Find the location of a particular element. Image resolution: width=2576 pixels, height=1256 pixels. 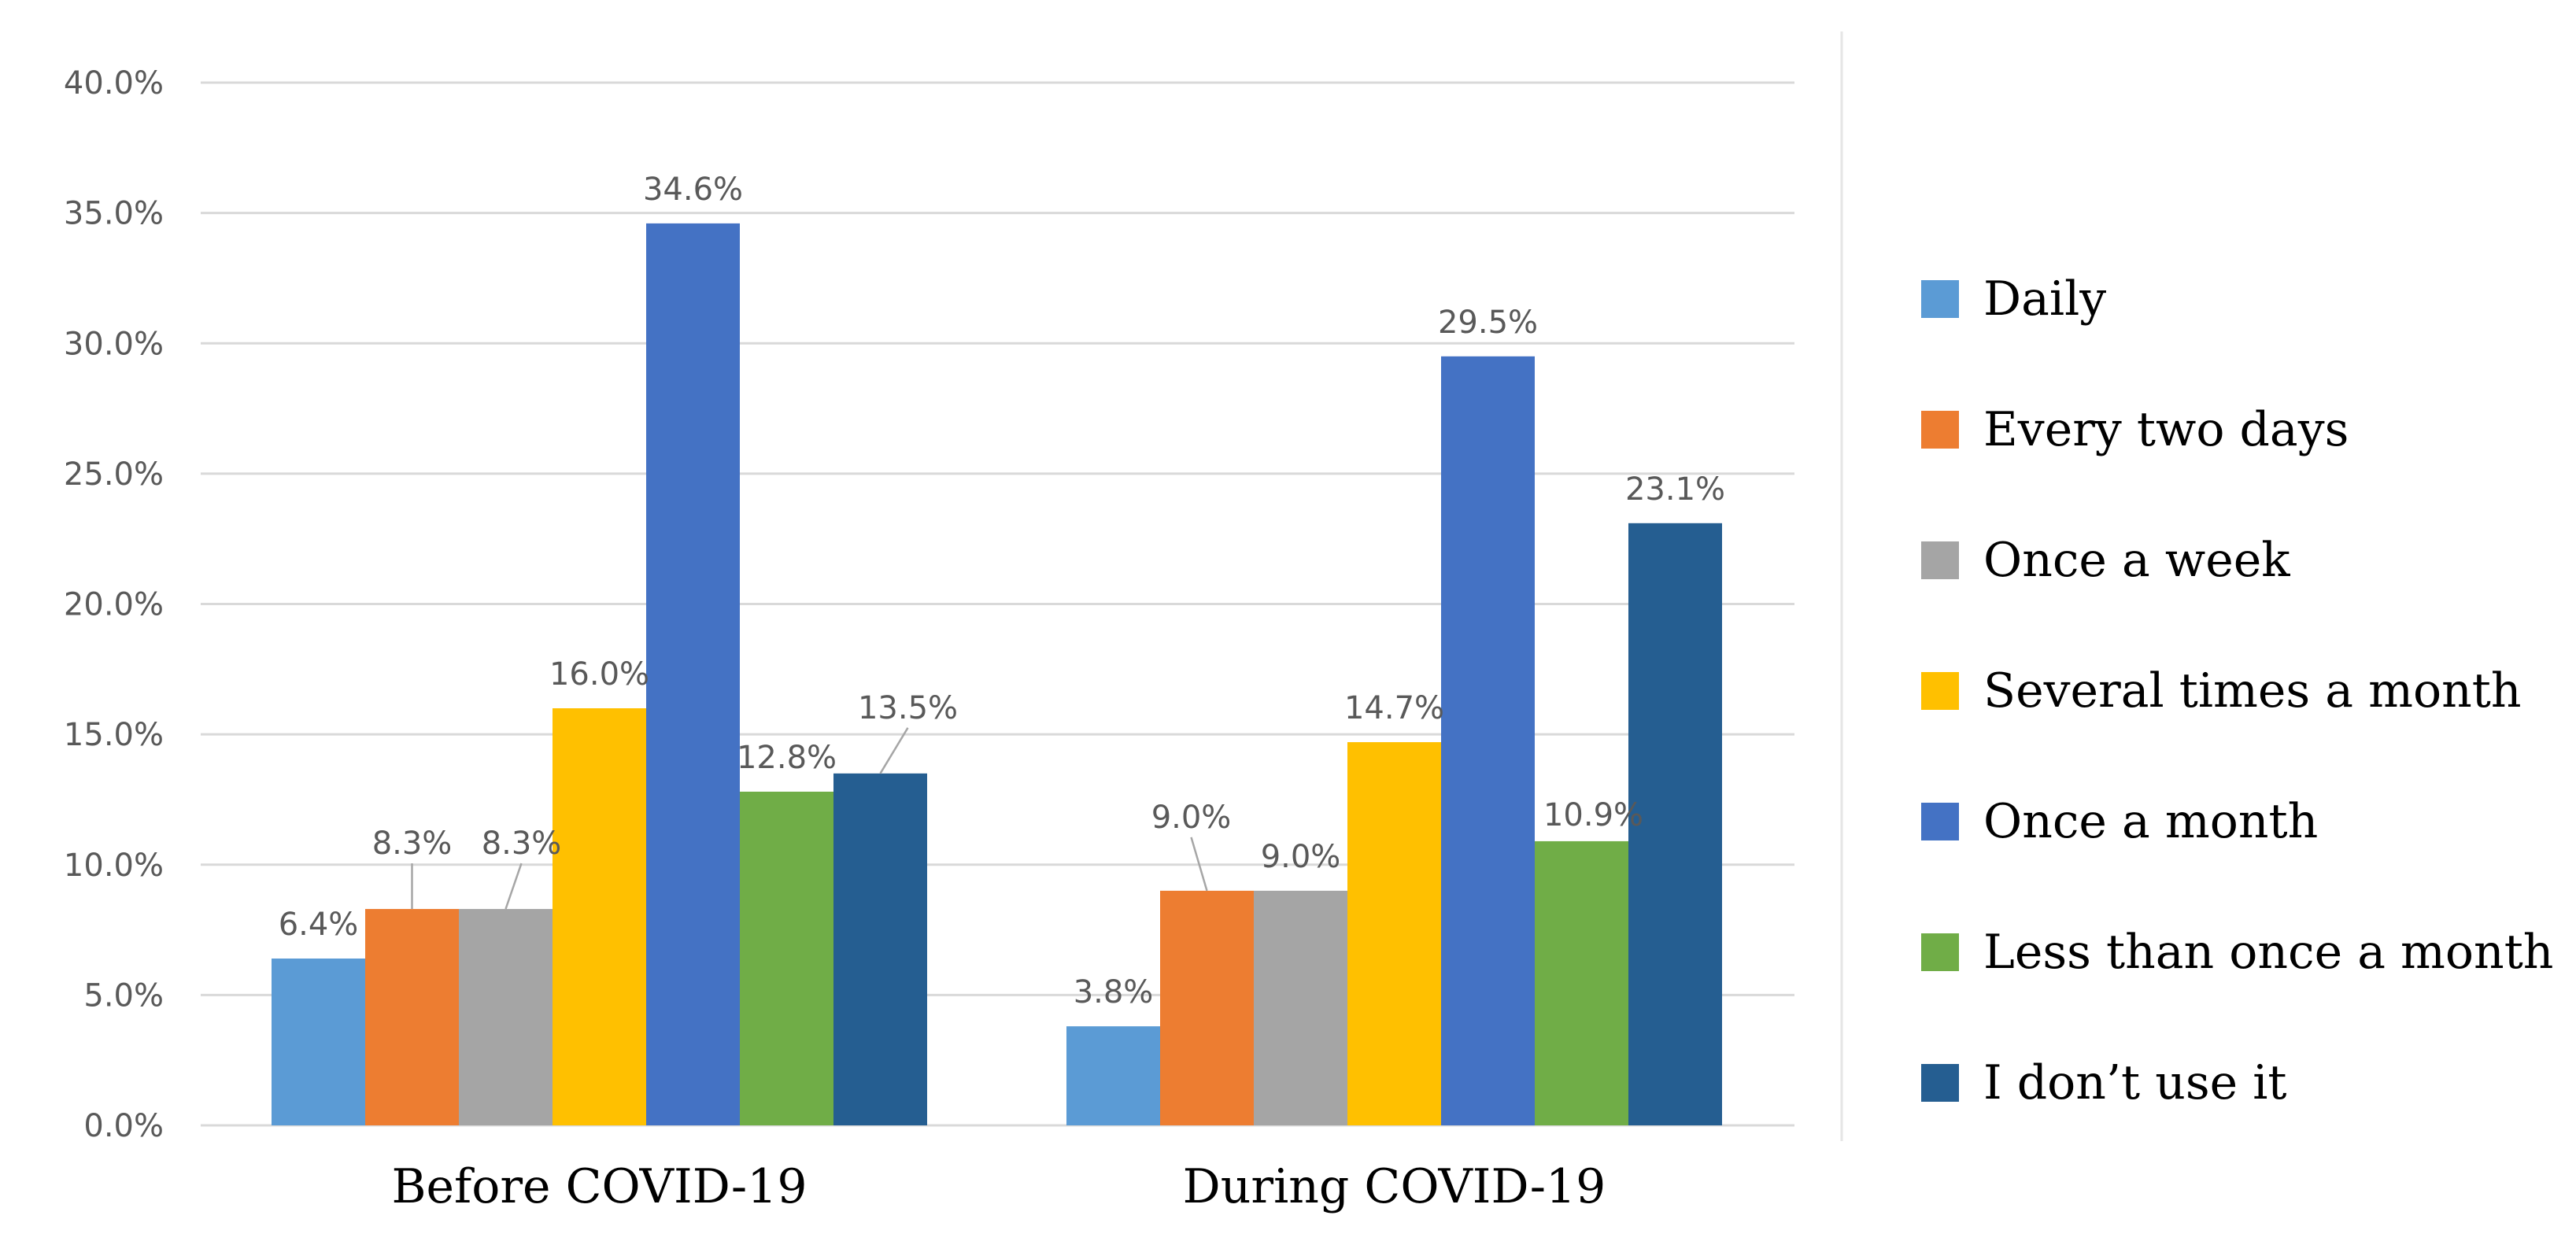

data-label: 3.8% is located at coordinates (1114, 992).